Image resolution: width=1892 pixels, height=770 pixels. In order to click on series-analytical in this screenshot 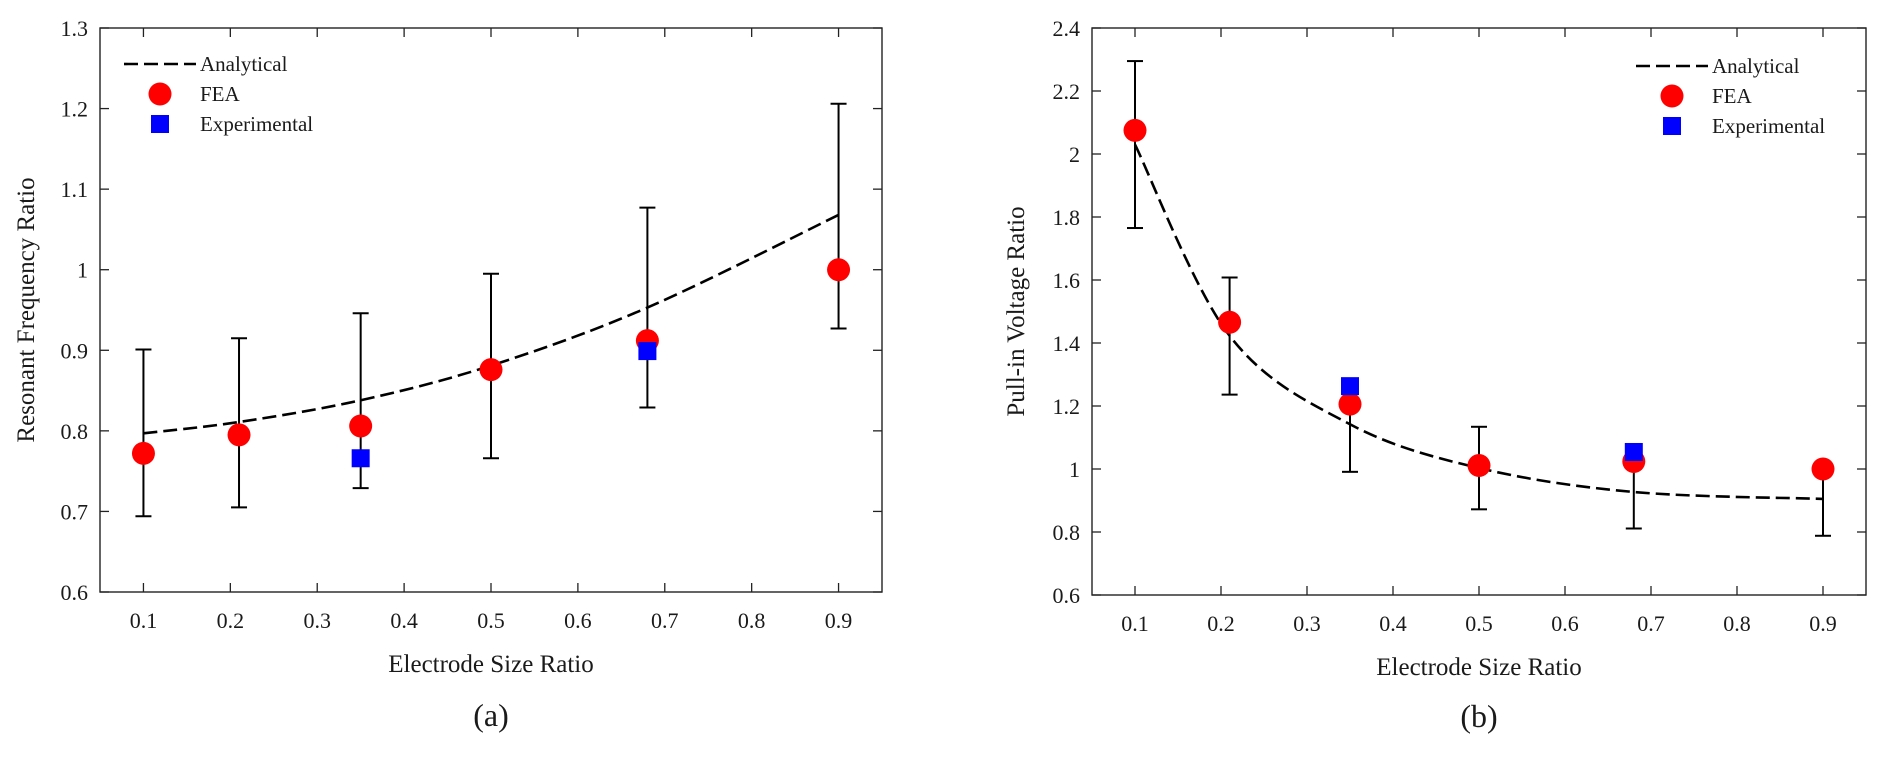, I will do `click(491, 324)`.